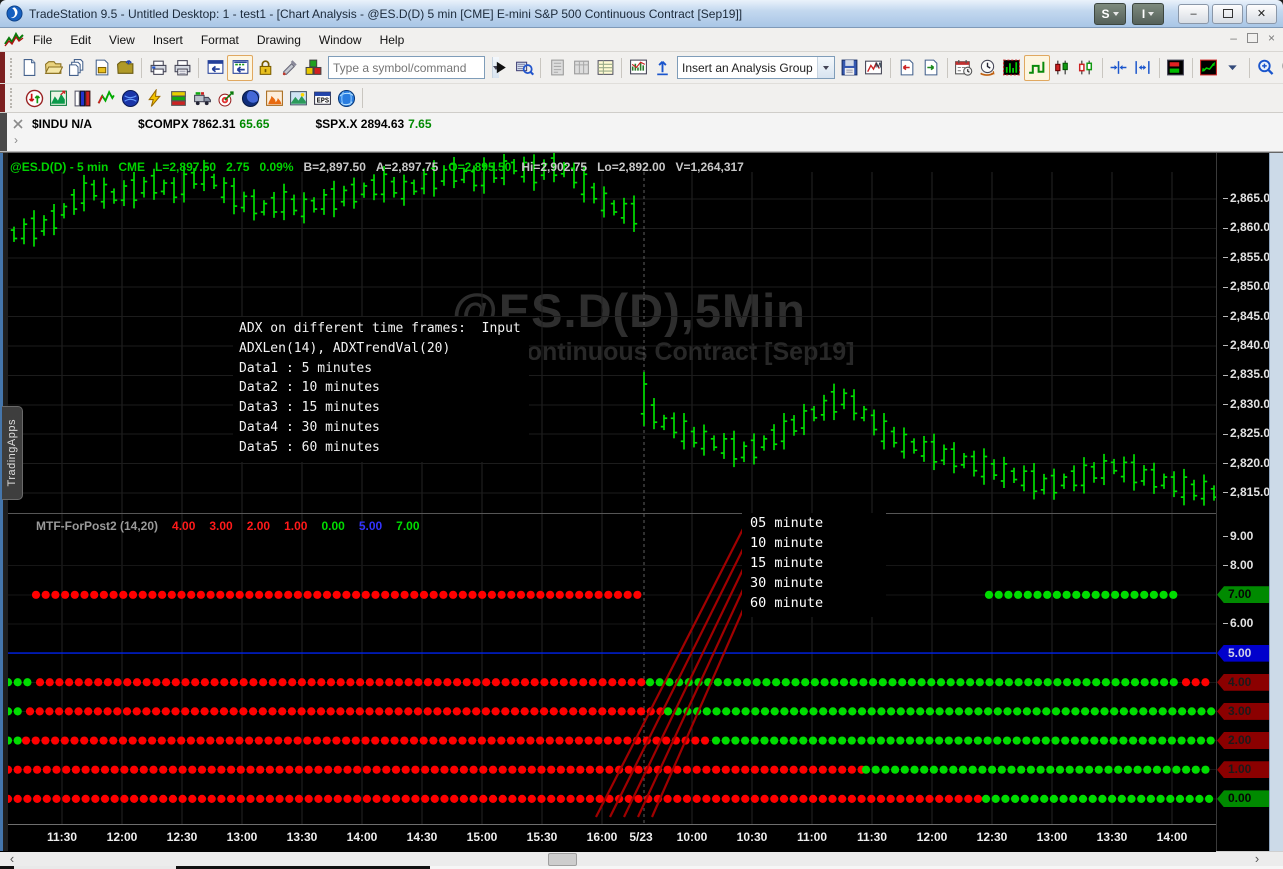  Describe the element at coordinates (1261, 13) in the screenshot. I see `close-button: ✕` at that location.